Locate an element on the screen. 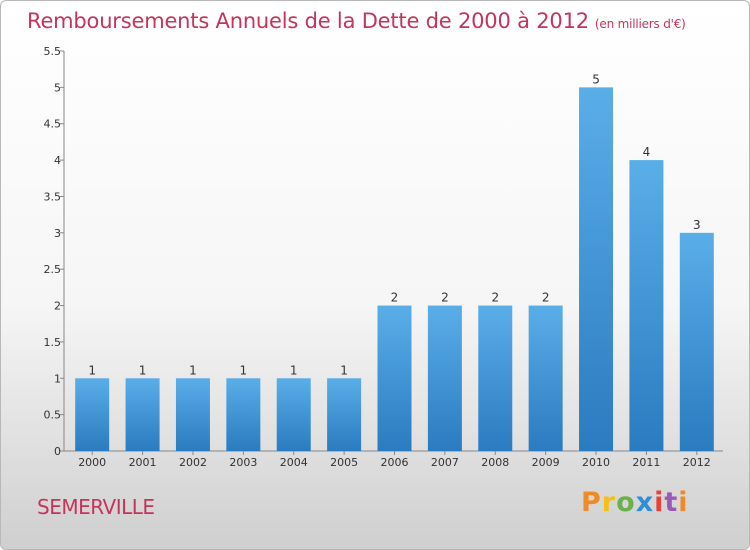 The image size is (750, 550). x-tick-label: 2008 is located at coordinates (495, 462).